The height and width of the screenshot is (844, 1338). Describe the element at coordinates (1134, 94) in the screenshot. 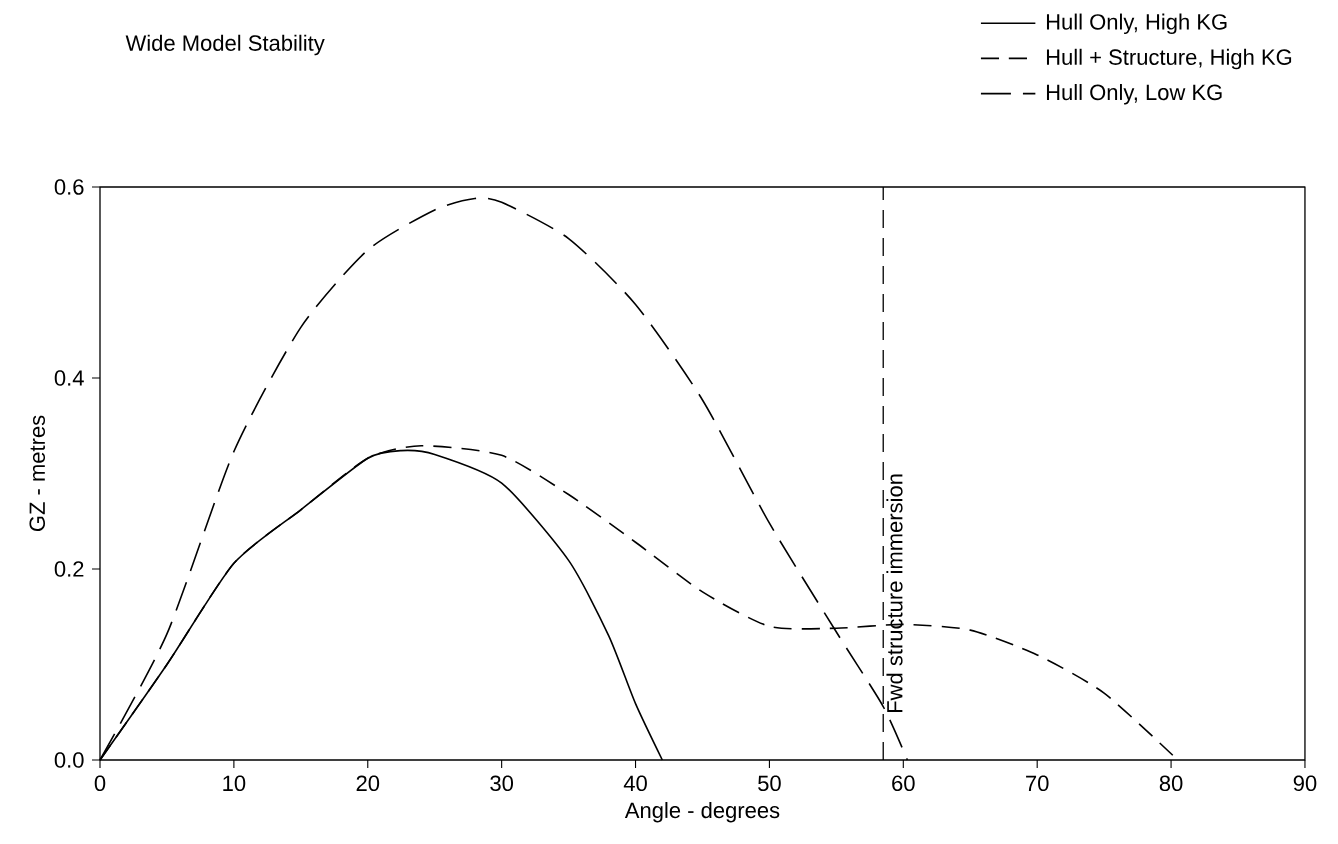

I see `legend-label: Hull Only, Low KG` at that location.